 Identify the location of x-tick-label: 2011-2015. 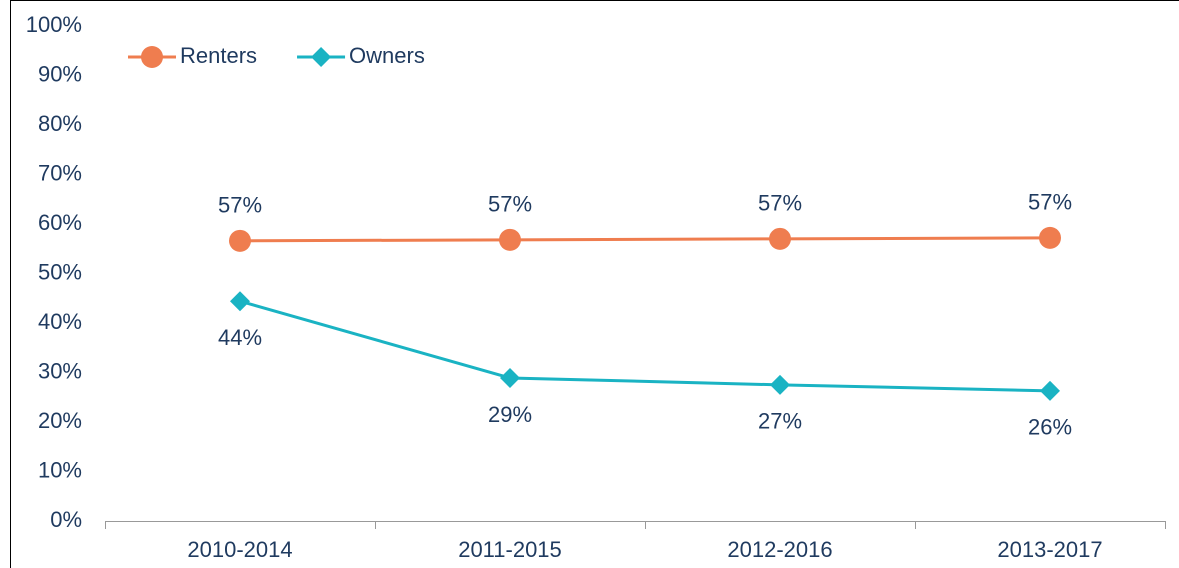
(510, 549).